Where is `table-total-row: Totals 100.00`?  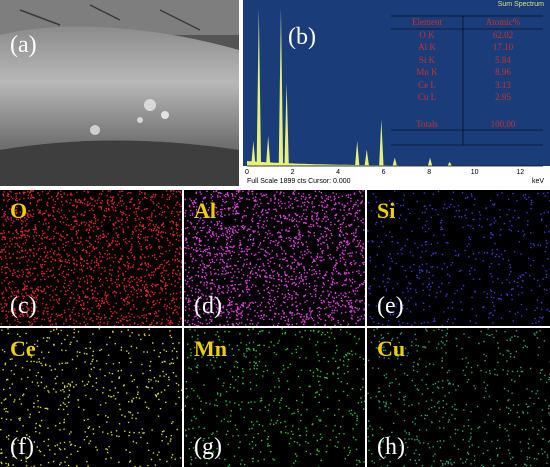 table-total-row: Totals 100.00 is located at coordinates (467, 124).